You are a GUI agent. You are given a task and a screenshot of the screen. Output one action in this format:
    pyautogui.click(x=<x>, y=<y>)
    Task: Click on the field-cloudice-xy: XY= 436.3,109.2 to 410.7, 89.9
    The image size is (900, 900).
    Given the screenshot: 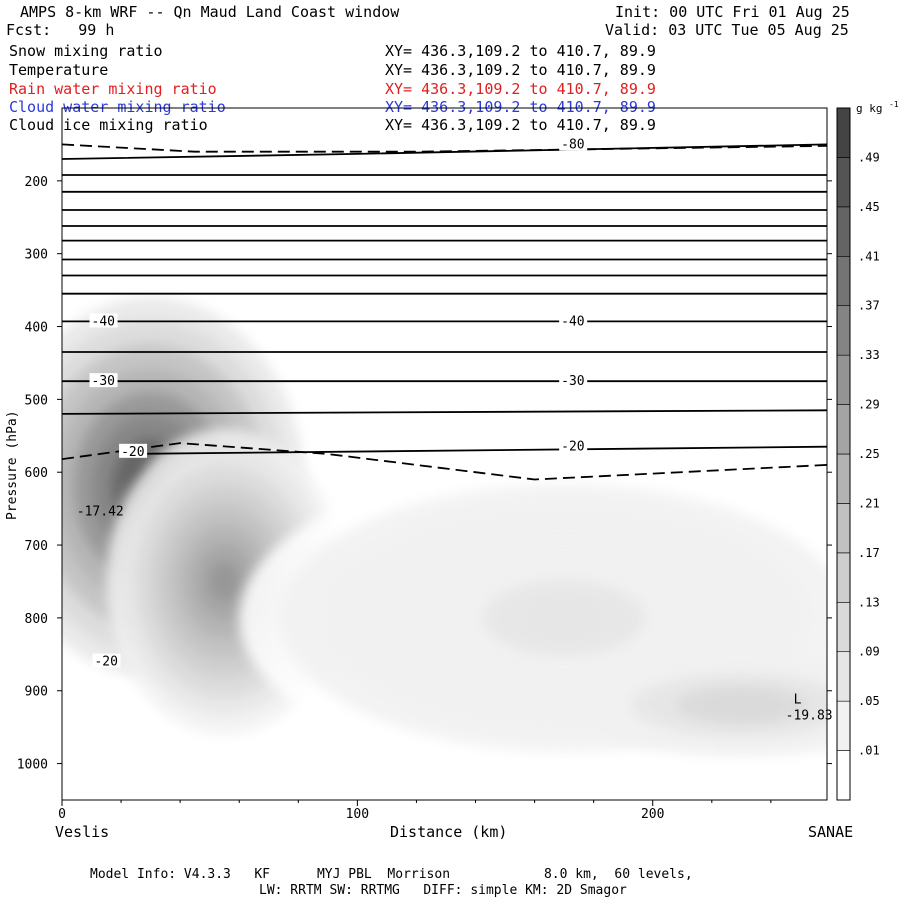 What is the action you would take?
    pyautogui.click(x=520, y=125)
    